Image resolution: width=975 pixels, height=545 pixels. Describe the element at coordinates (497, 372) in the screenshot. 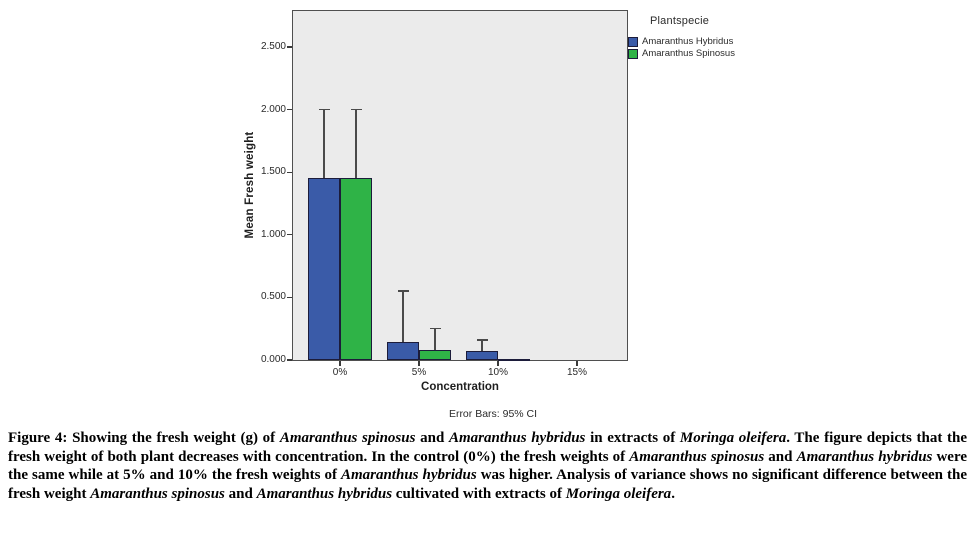

I see `x-tick-label: 10%` at that location.